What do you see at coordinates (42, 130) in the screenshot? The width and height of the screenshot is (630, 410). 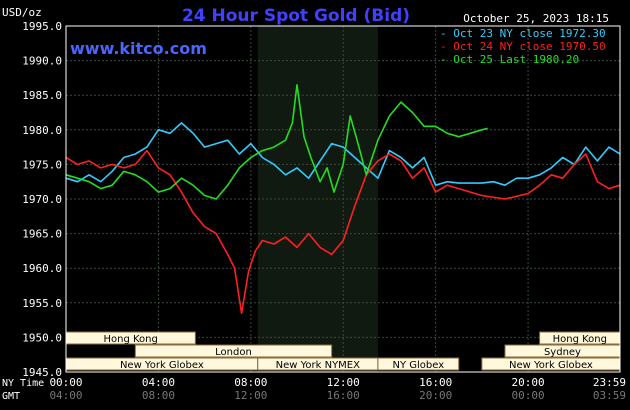 I see `y-tick-label: 1980.0` at bounding box center [42, 130].